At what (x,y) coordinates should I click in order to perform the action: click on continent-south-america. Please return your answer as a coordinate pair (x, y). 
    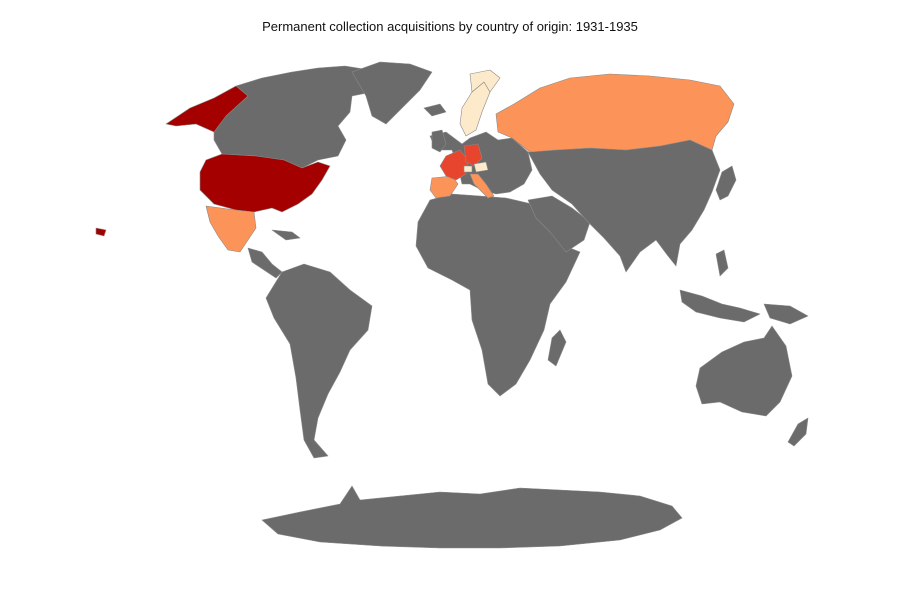
    Looking at the image, I should click on (319, 361).